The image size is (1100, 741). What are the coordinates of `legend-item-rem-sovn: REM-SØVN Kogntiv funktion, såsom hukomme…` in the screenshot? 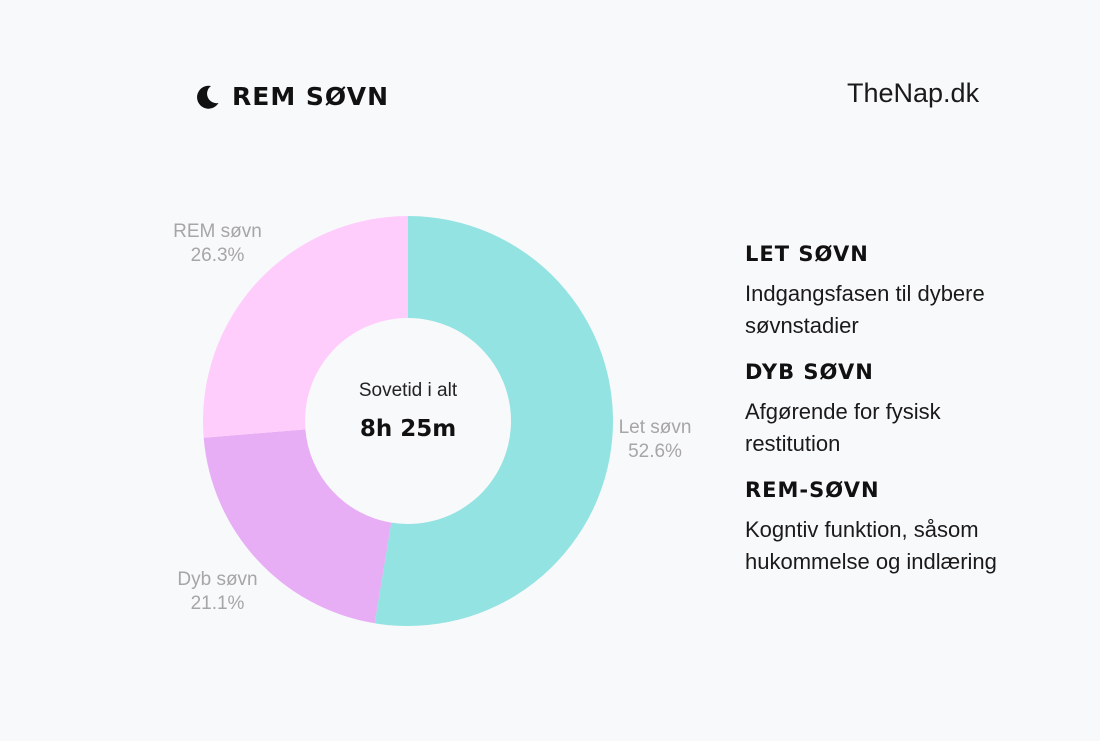 It's located at (895, 528).